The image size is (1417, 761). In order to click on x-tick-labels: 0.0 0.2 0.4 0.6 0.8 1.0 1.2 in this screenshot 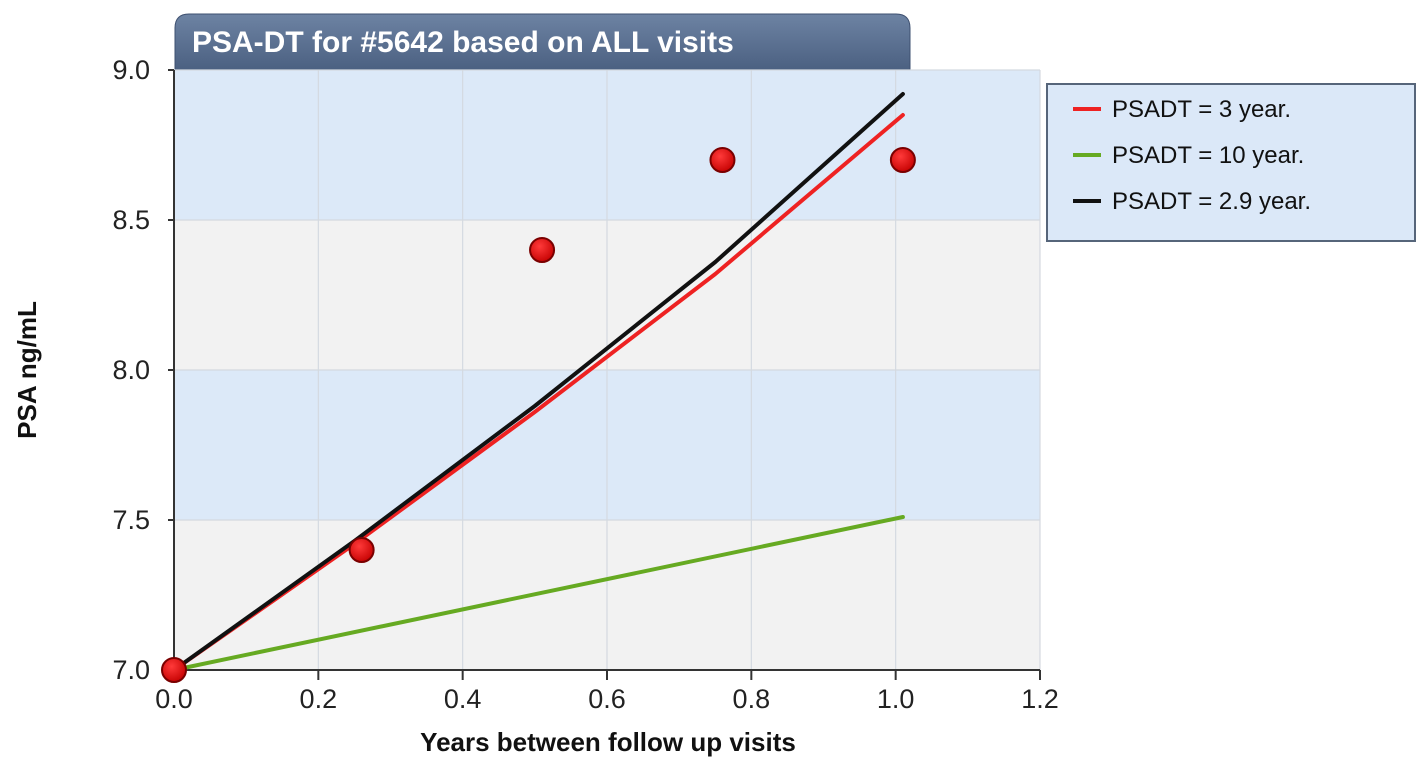, I will do `click(607, 699)`.